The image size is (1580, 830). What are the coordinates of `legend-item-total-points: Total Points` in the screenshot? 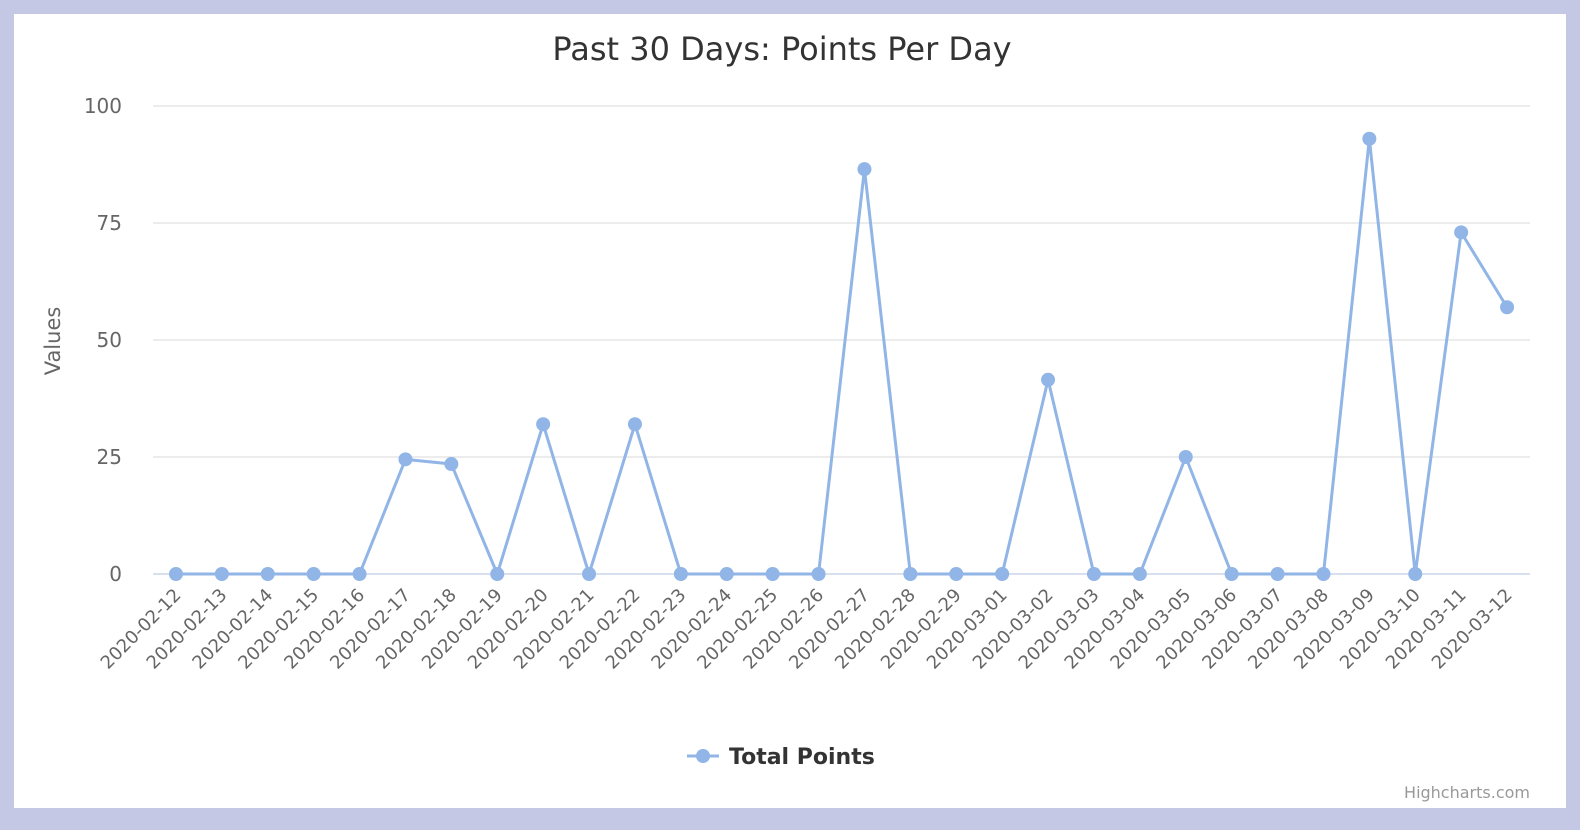 It's located at (802, 757).